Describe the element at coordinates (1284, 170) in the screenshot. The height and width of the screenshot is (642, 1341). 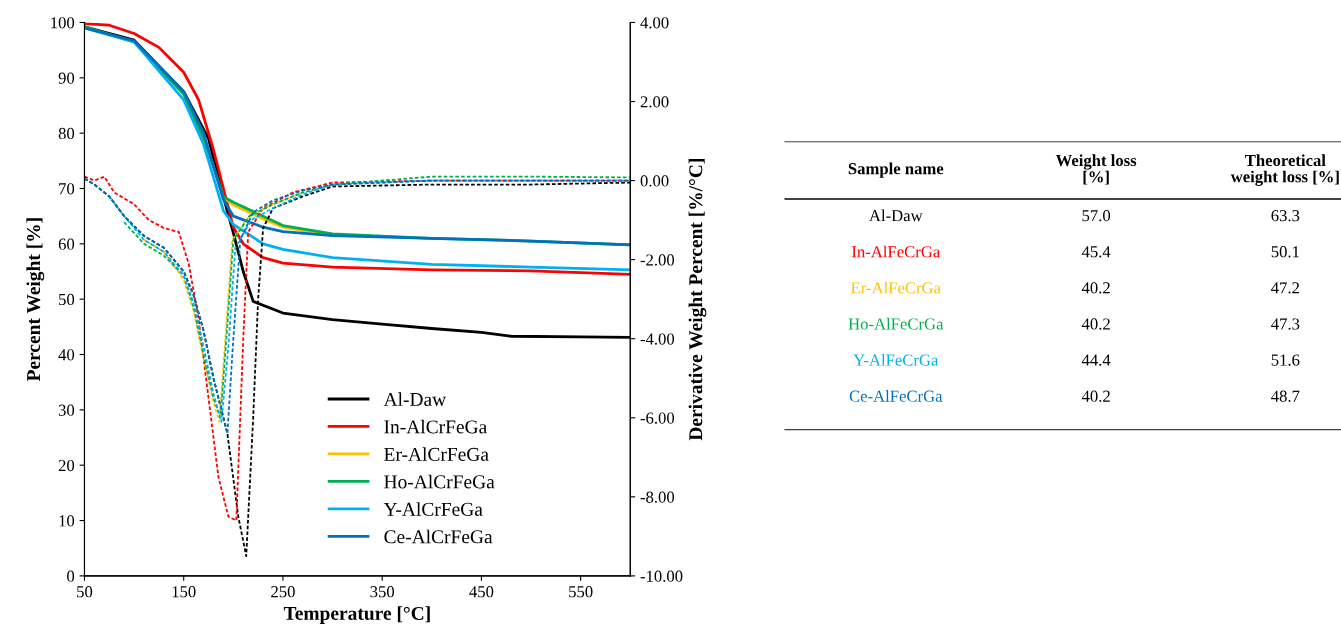
I see `text: Theoretical weight loss [%]` at that location.